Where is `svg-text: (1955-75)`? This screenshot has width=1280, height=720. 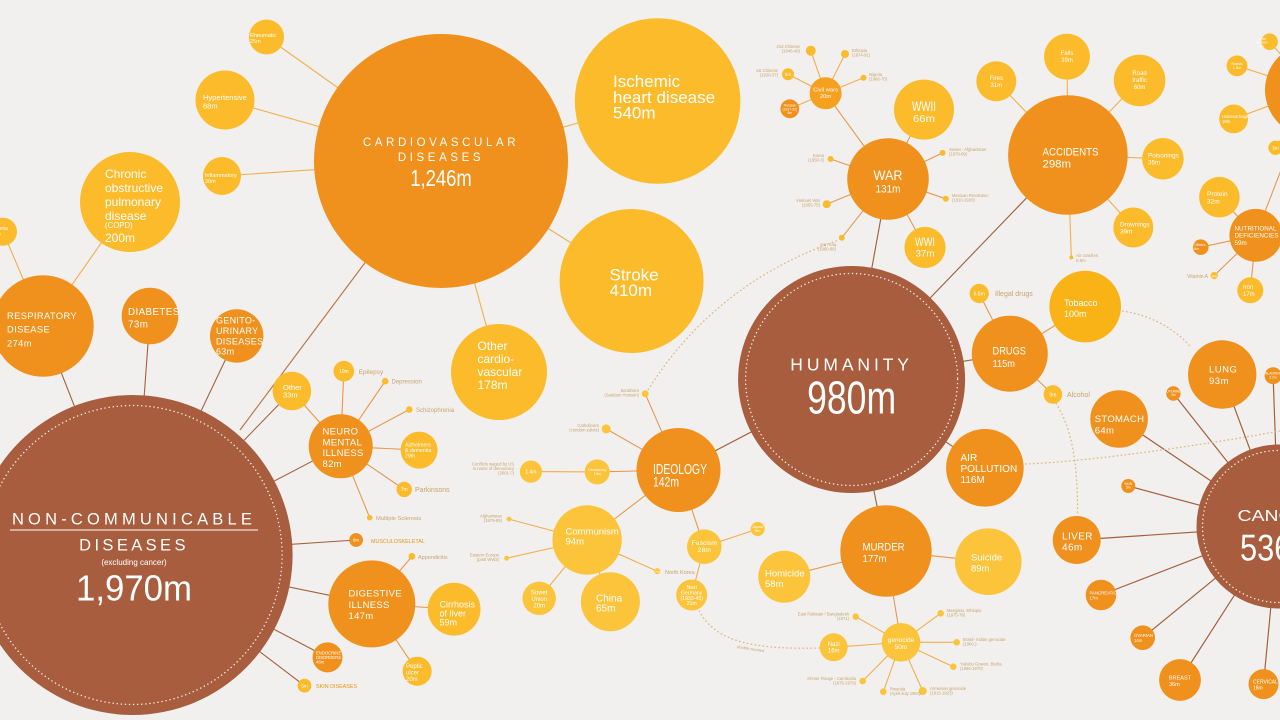 svg-text: (1955-75) is located at coordinates (811, 205).